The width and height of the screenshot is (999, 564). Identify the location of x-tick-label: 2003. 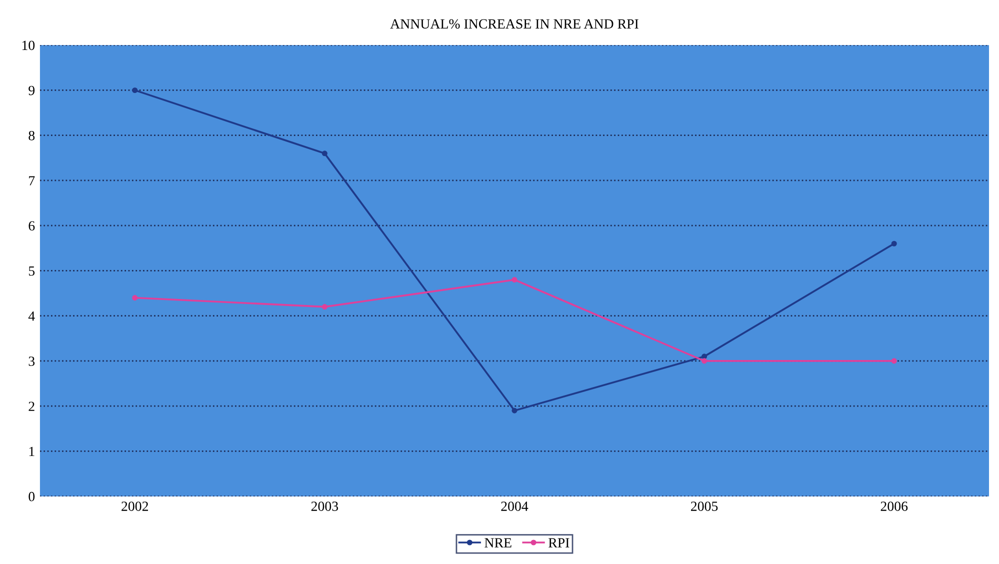
(324, 506).